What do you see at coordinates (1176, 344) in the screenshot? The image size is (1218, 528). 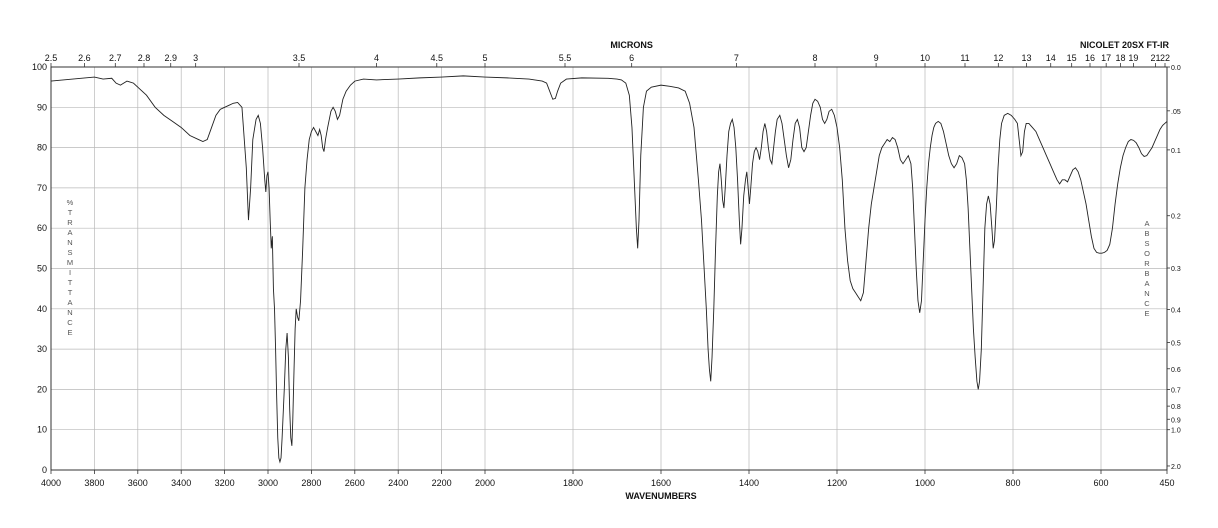 I see `abs-tick-label: 0.5` at bounding box center [1176, 344].